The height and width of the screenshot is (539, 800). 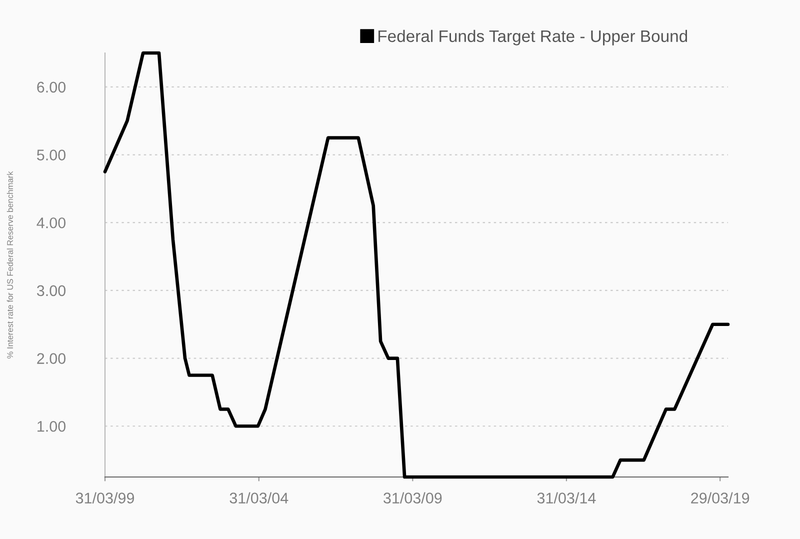 What do you see at coordinates (720, 498) in the screenshot?
I see `x-tick-label: 29/03/19` at bounding box center [720, 498].